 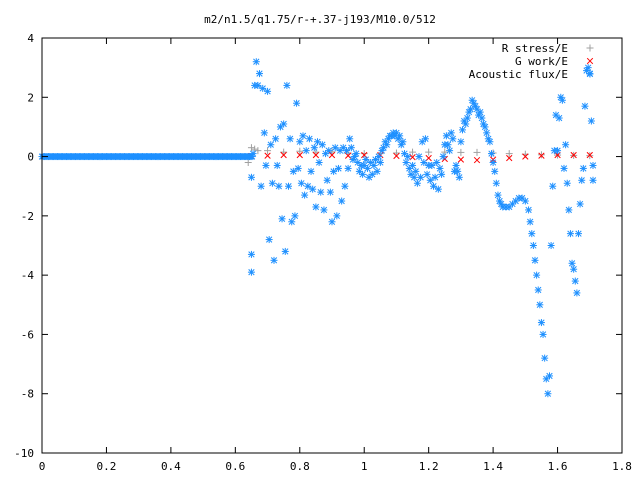 I want to click on legend-label: G work/E, so click(x=541, y=61).